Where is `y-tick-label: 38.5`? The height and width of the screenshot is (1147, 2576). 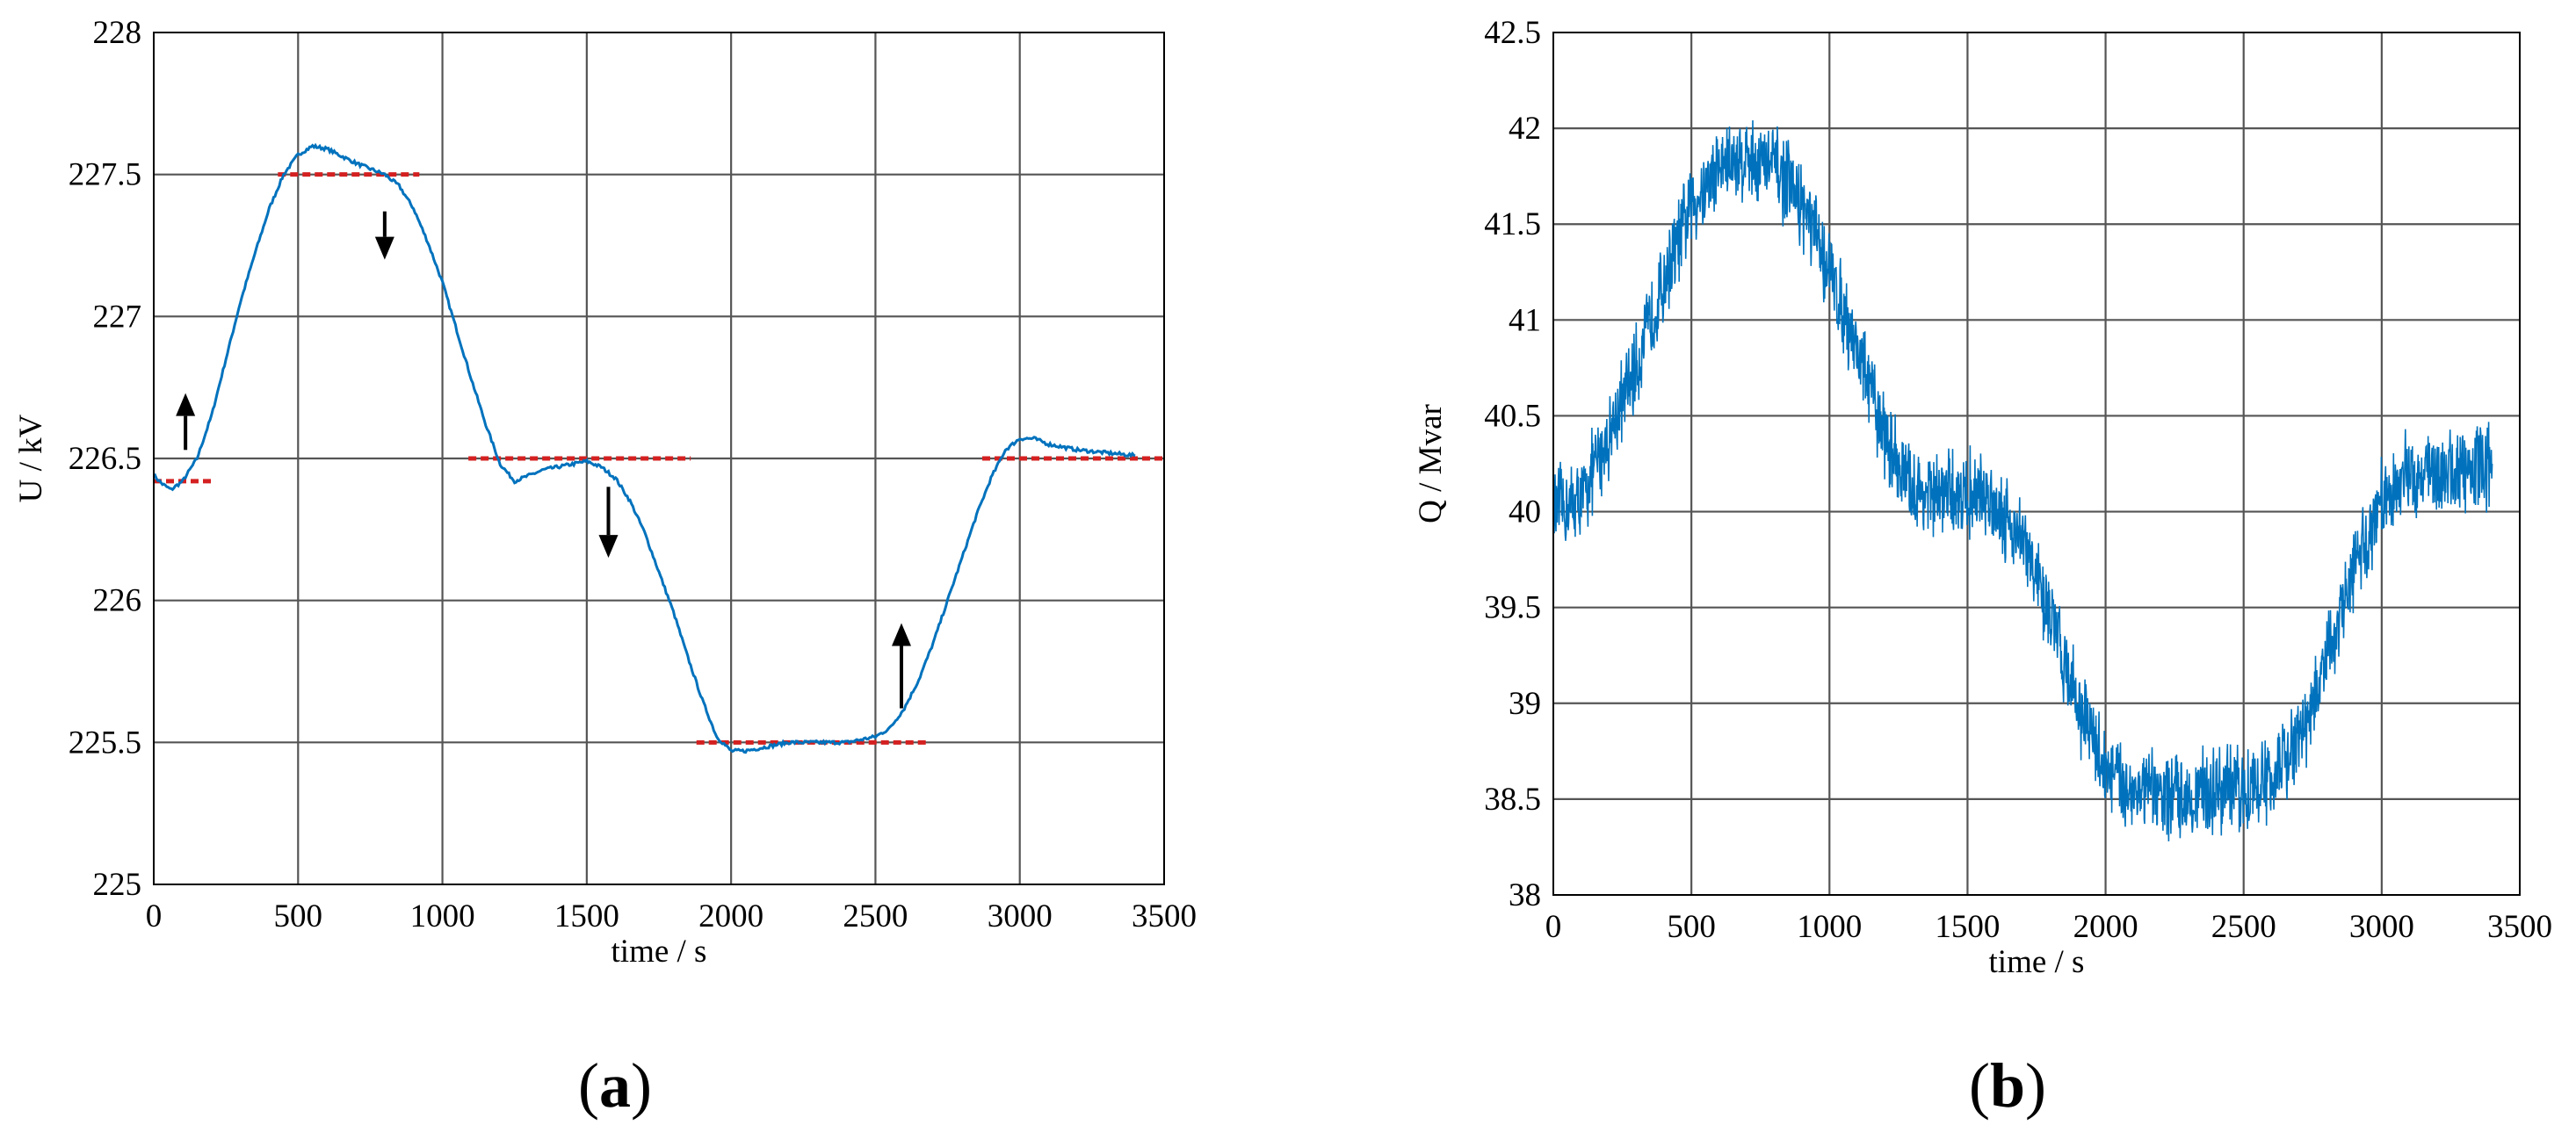 y-tick-label: 38.5 is located at coordinates (1512, 800).